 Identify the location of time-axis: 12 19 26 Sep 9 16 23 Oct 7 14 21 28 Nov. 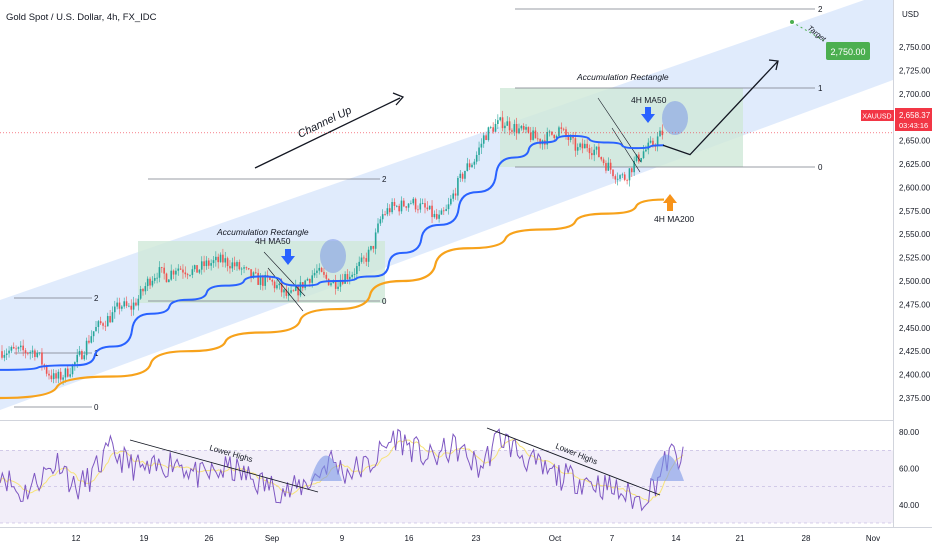
(476, 538).